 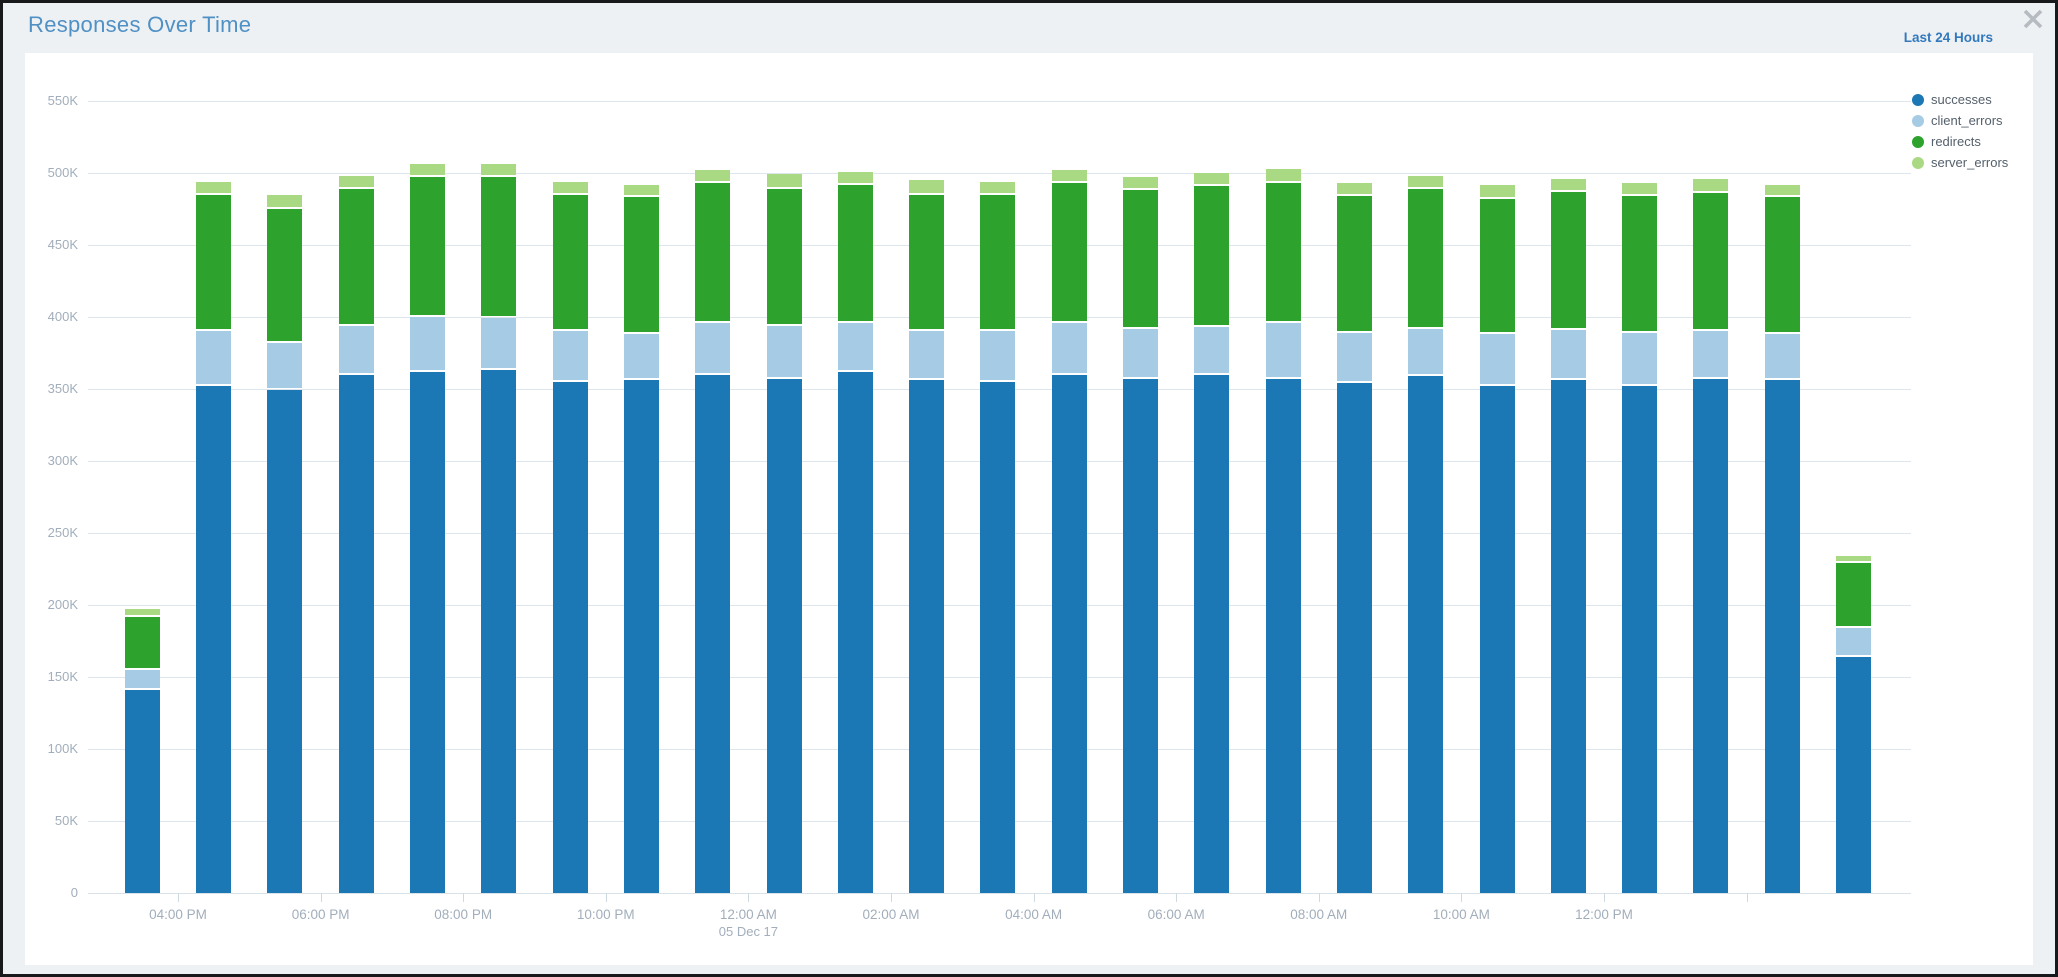 I want to click on bar-2am, so click(x=927, y=536).